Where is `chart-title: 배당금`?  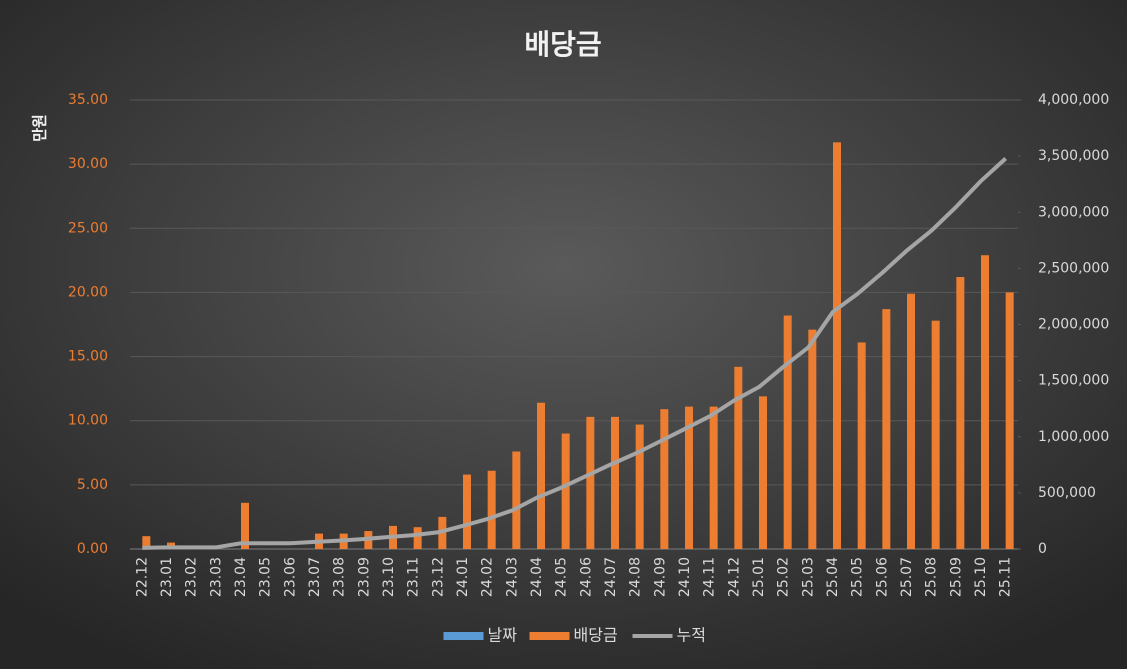 chart-title: 배당금 is located at coordinates (562, 44).